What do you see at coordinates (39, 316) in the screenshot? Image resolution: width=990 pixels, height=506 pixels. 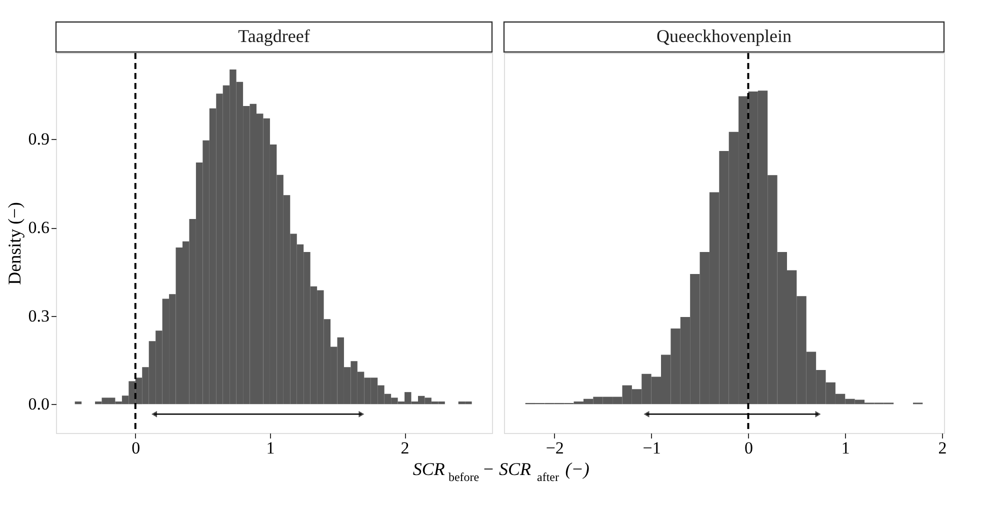 I see `y-tick-label: 0.3` at bounding box center [39, 316].